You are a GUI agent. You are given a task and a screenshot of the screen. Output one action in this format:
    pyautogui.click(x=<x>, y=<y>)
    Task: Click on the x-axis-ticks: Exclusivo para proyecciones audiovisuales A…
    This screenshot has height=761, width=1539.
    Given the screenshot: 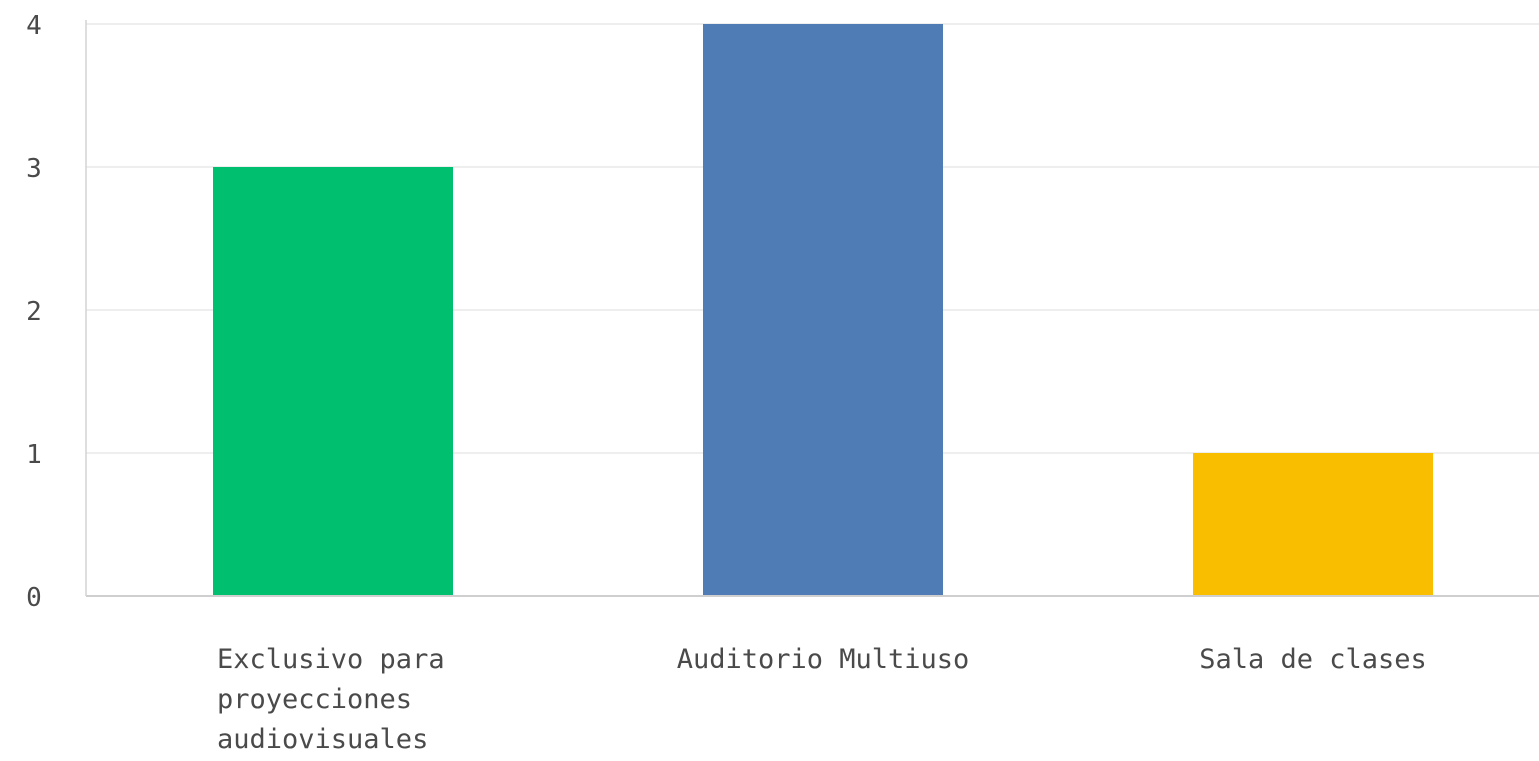 What is the action you would take?
    pyautogui.click(x=822, y=699)
    